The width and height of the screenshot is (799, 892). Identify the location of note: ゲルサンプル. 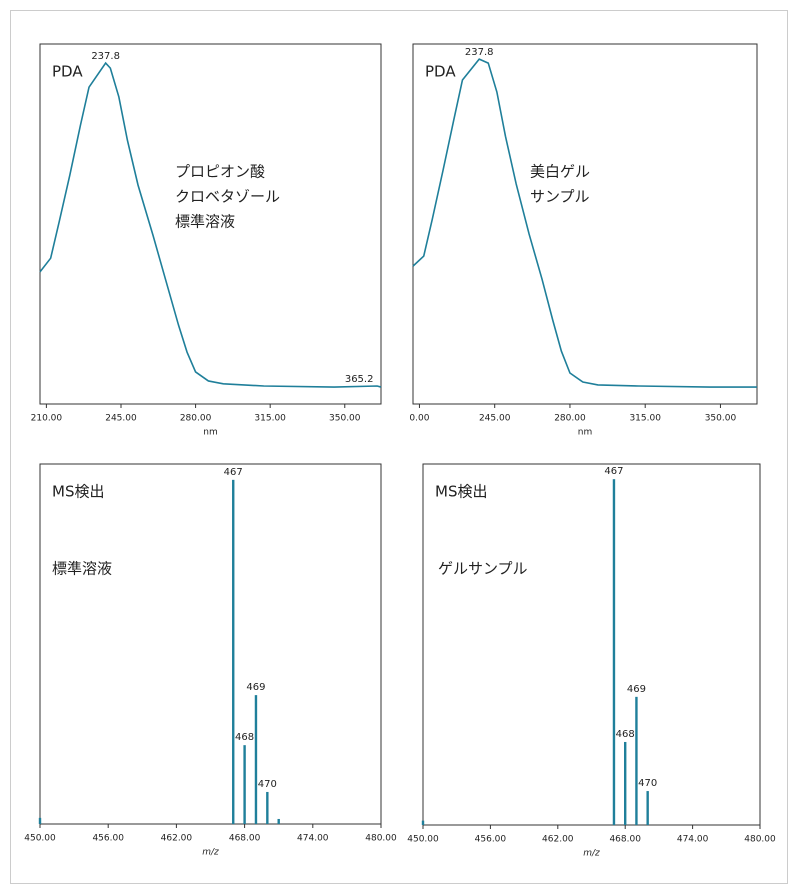
(483, 569).